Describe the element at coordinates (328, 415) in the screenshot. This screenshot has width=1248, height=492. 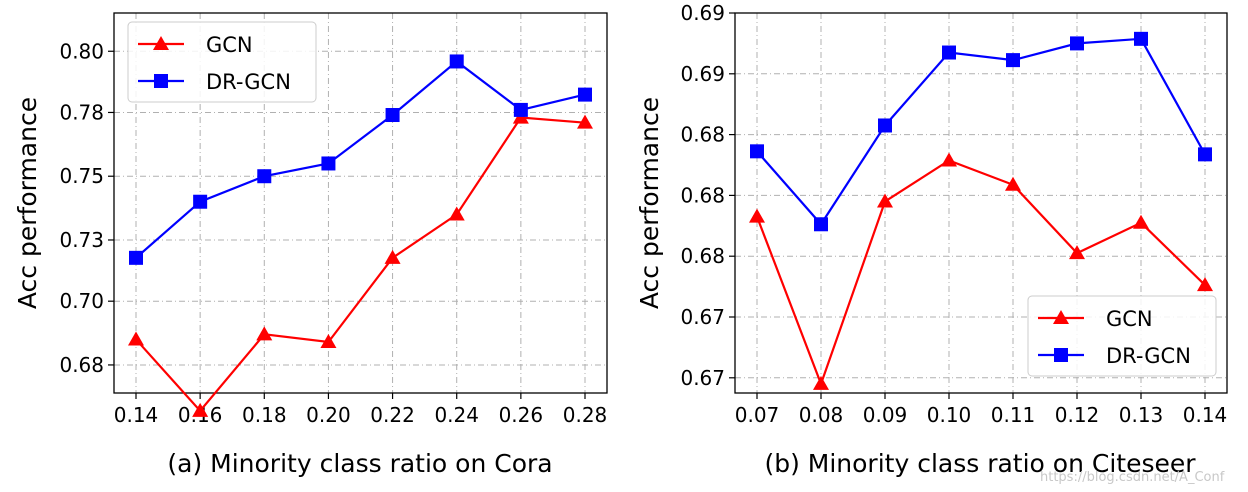
I see `x-tick-label: 0.20` at that location.